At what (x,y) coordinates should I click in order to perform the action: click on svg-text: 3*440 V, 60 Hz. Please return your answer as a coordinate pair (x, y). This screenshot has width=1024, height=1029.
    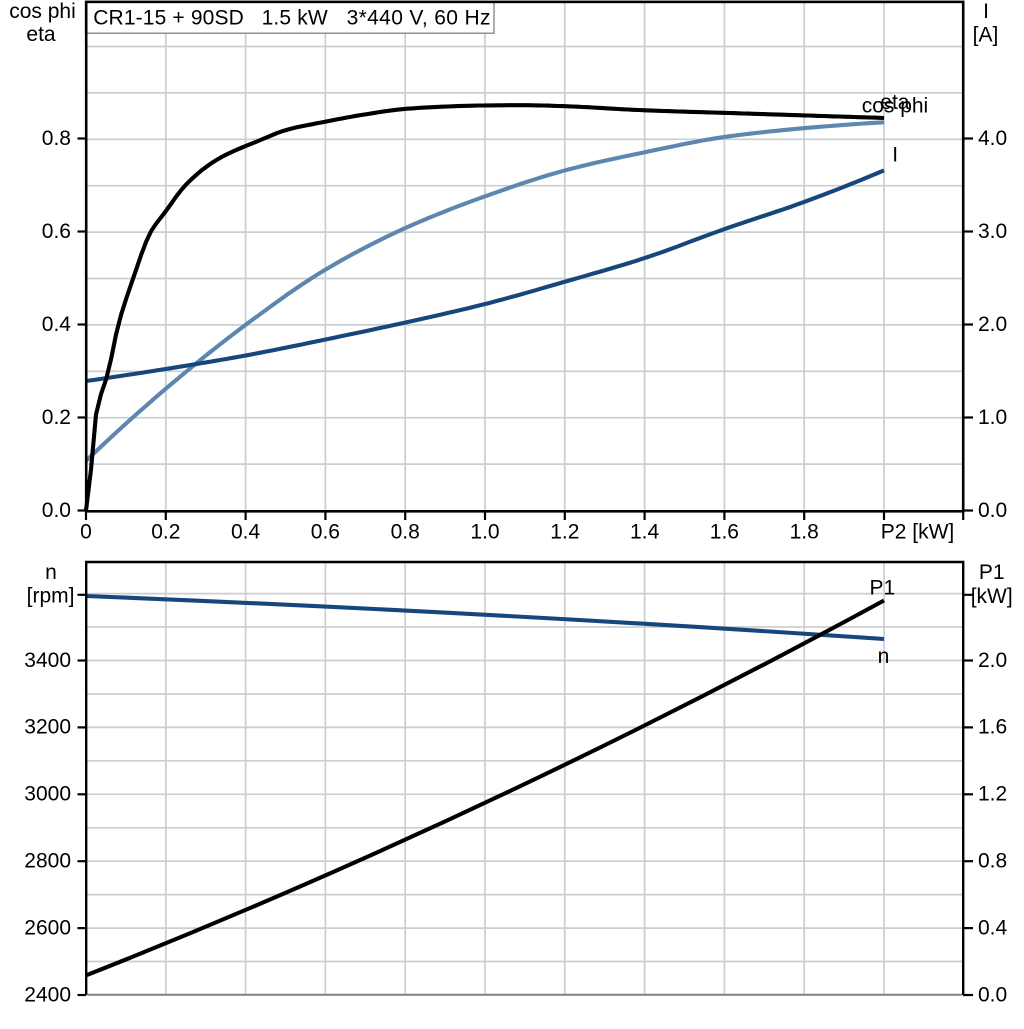
    Looking at the image, I should click on (419, 18).